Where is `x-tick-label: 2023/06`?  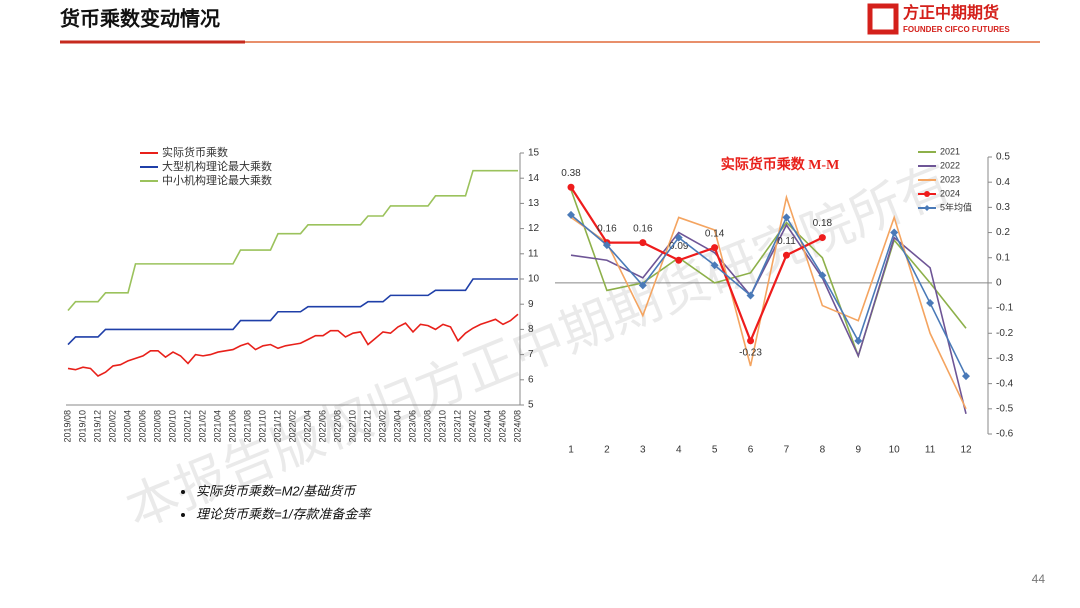
x-tick-label: 2023/06 is located at coordinates (412, 426).